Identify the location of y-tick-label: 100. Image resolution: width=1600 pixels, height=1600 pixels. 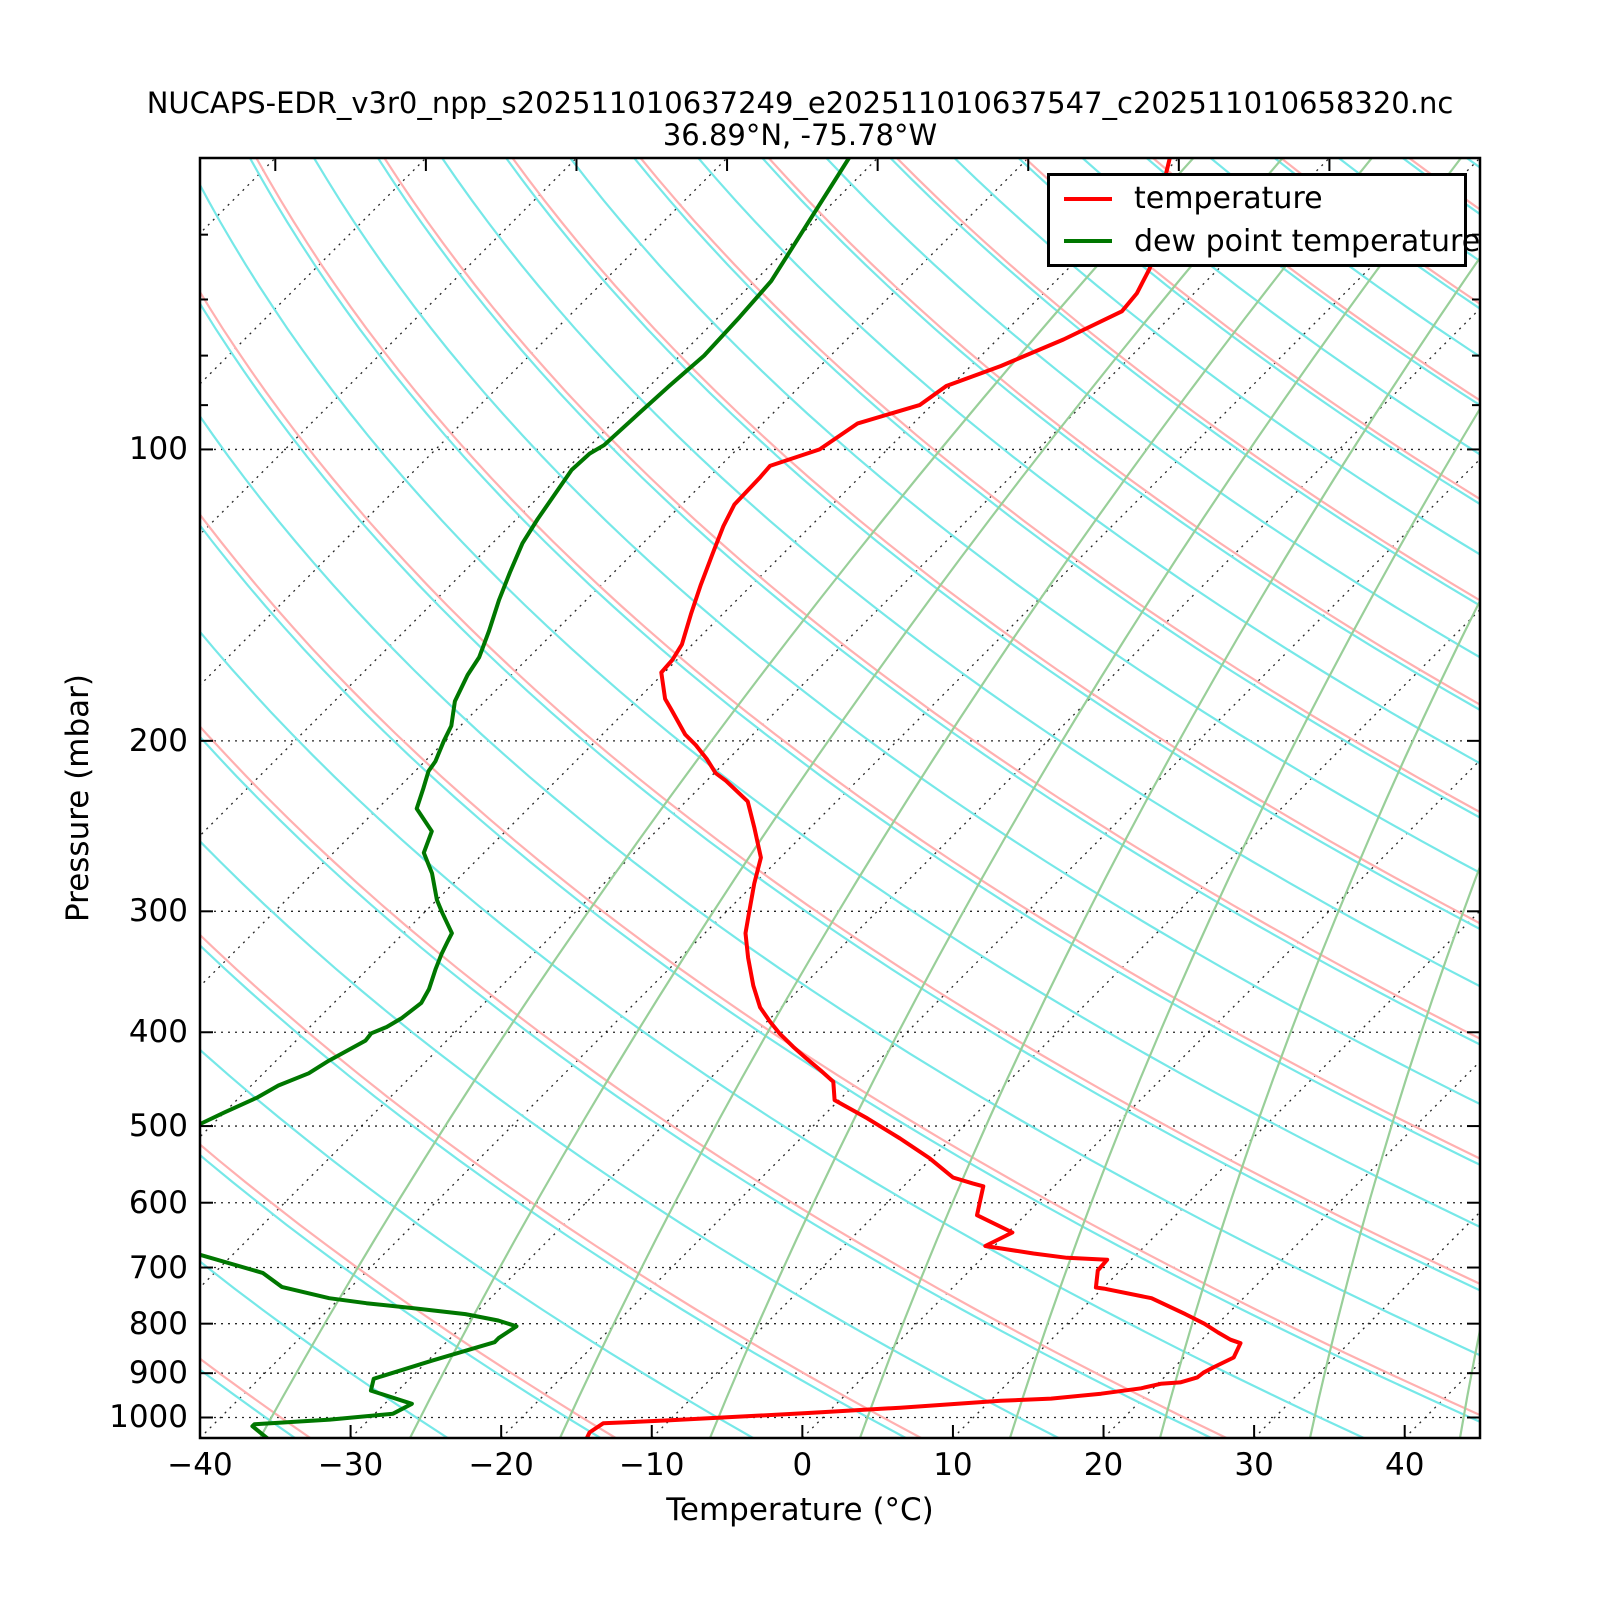
(158, 449).